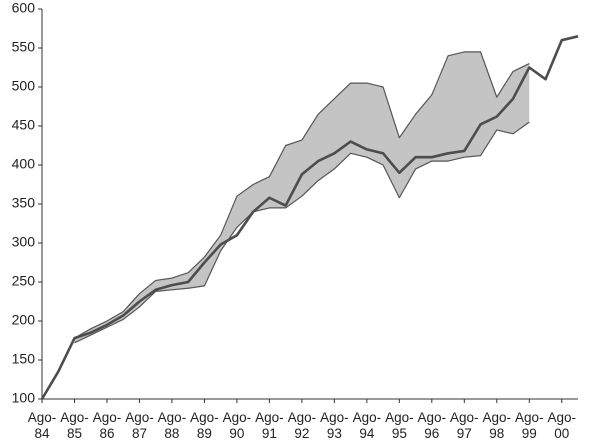 The image size is (589, 446). What do you see at coordinates (172, 425) in the screenshot?
I see `x-tick-label: Ago-88` at bounding box center [172, 425].